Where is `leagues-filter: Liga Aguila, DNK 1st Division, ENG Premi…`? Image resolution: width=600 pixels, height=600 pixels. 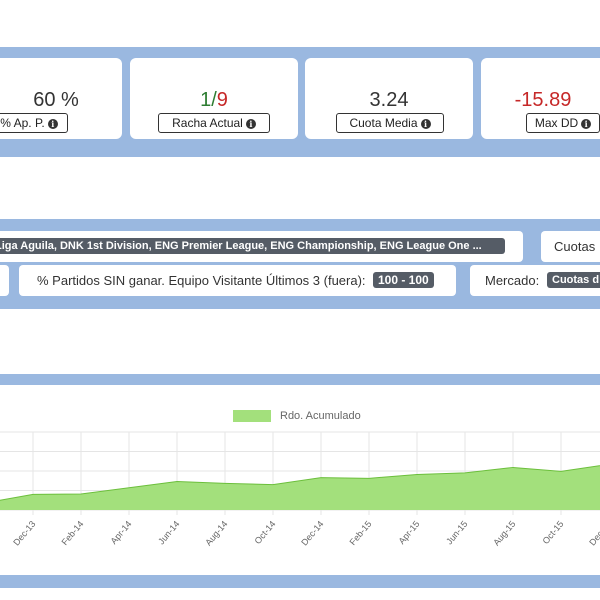
leagues-filter: Liga Aguila, DNK 1st Division, ENG Premi… is located at coordinates (261, 246).